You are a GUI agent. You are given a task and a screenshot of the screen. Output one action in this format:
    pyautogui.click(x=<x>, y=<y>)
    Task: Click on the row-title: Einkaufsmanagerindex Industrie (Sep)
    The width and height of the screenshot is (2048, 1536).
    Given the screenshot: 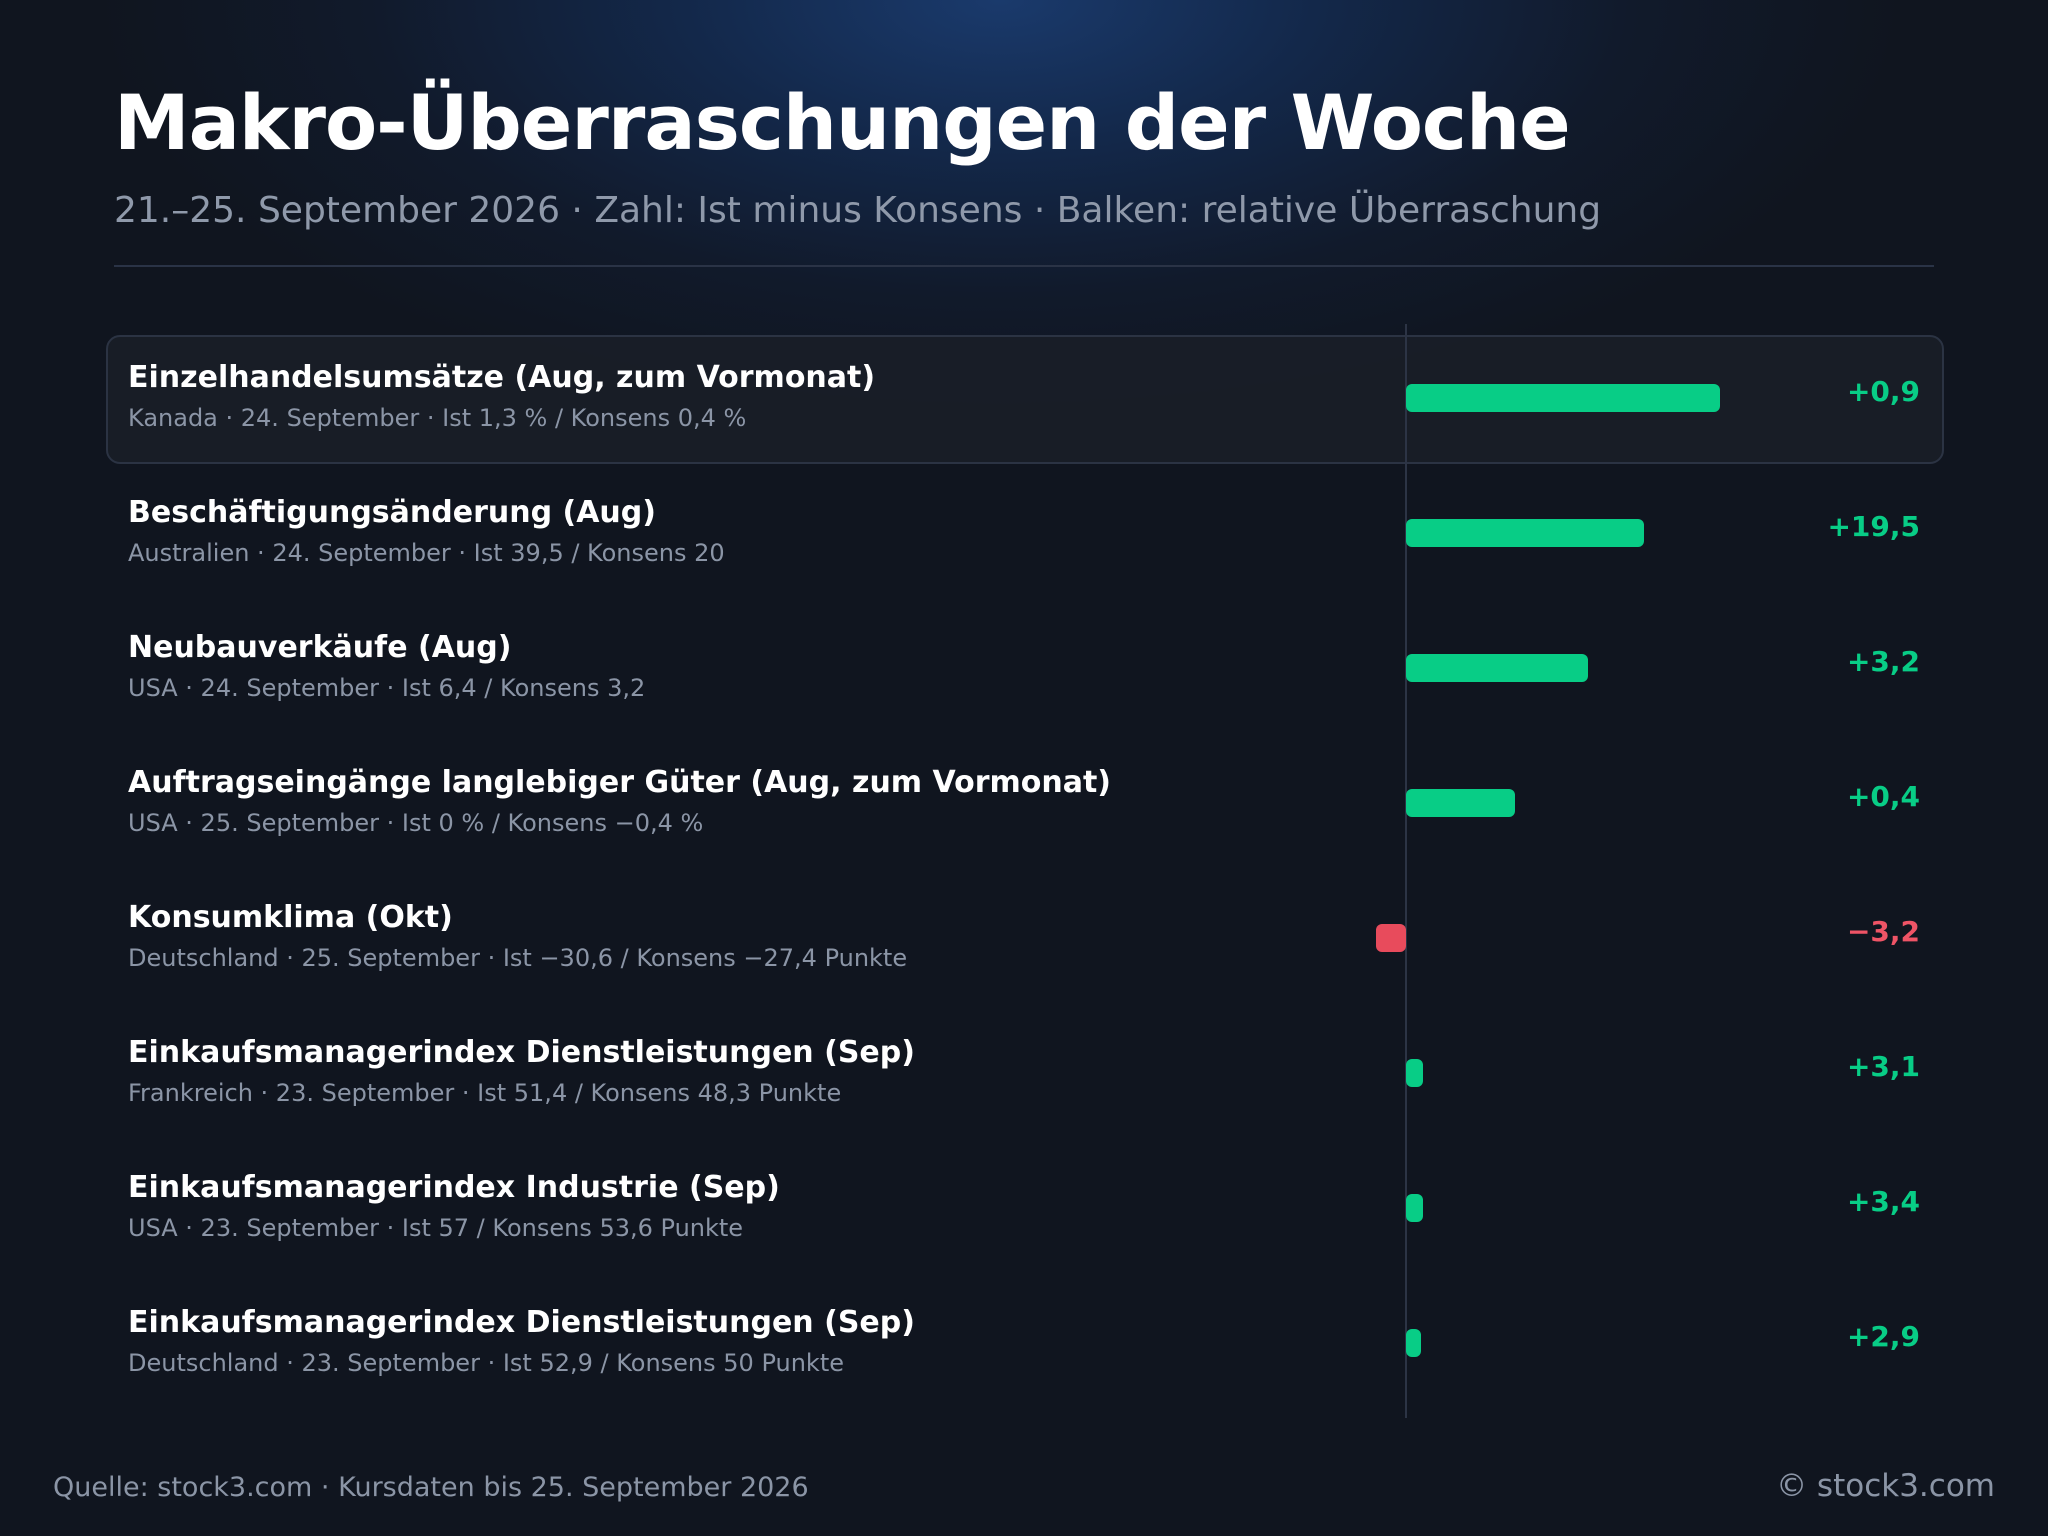 What is the action you would take?
    pyautogui.click(x=454, y=1187)
    